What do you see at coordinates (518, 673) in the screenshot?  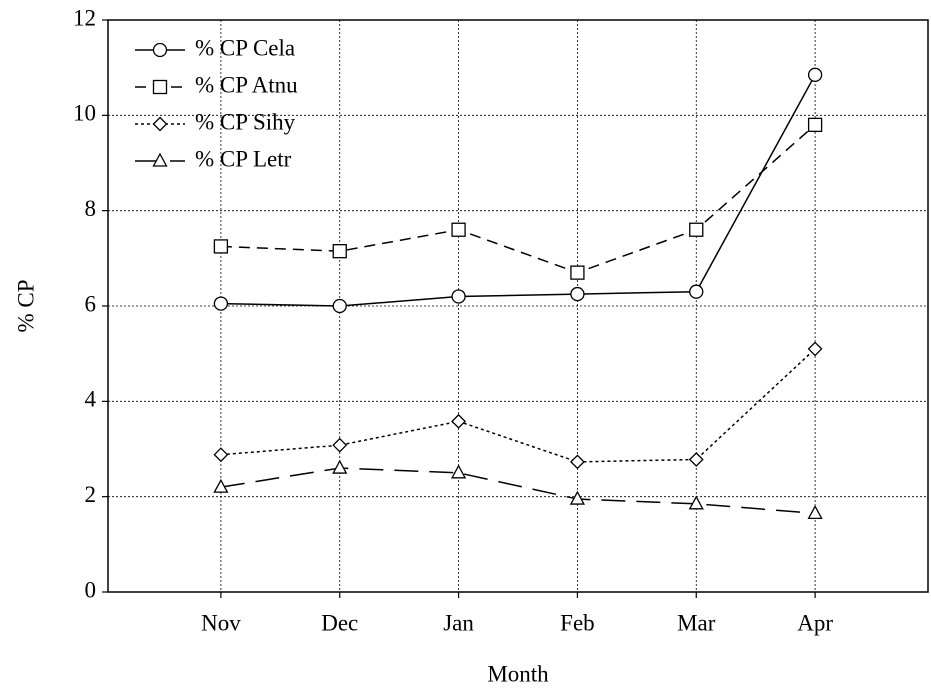 I see `x-axis-title: Month` at bounding box center [518, 673].